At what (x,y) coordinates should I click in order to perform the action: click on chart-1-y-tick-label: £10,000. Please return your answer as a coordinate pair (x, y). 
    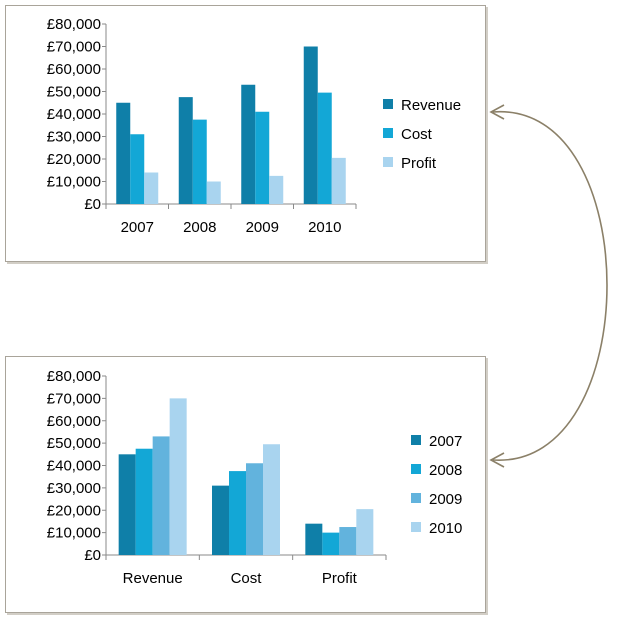
    Looking at the image, I should click on (74, 182).